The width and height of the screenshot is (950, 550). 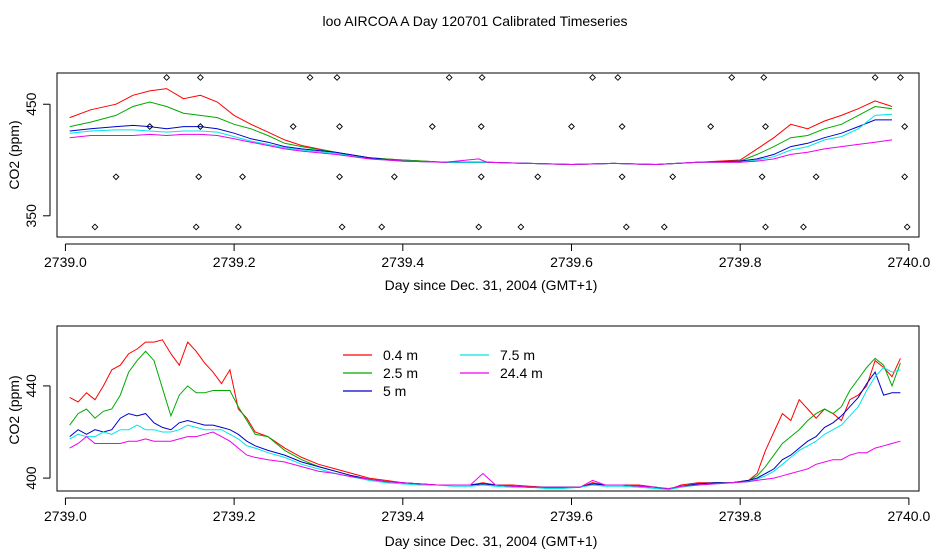 I want to click on top-series-layer, so click(x=481, y=127).